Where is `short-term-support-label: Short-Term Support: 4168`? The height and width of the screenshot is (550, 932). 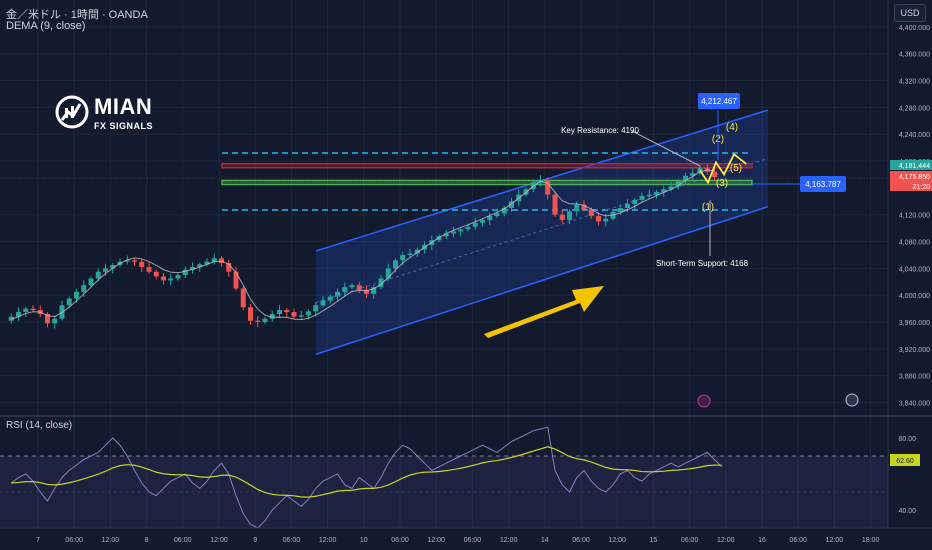 short-term-support-label: Short-Term Support: 4168 is located at coordinates (702, 263).